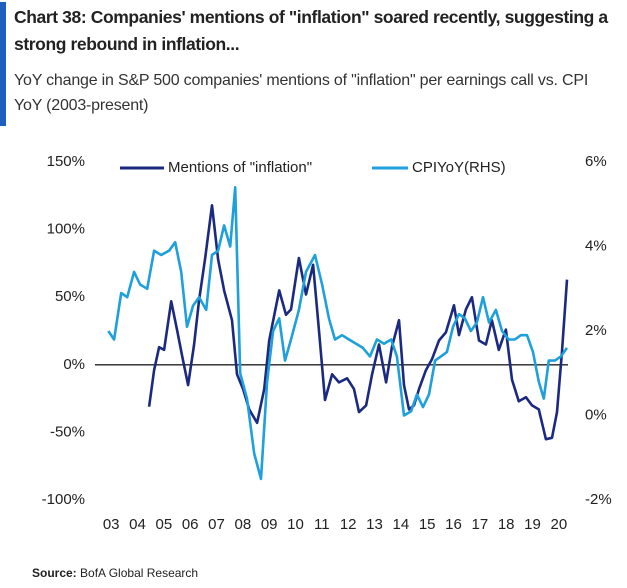 The height and width of the screenshot is (588, 627). Describe the element at coordinates (348, 524) in the screenshot. I see `x-tick-label: 12` at that location.